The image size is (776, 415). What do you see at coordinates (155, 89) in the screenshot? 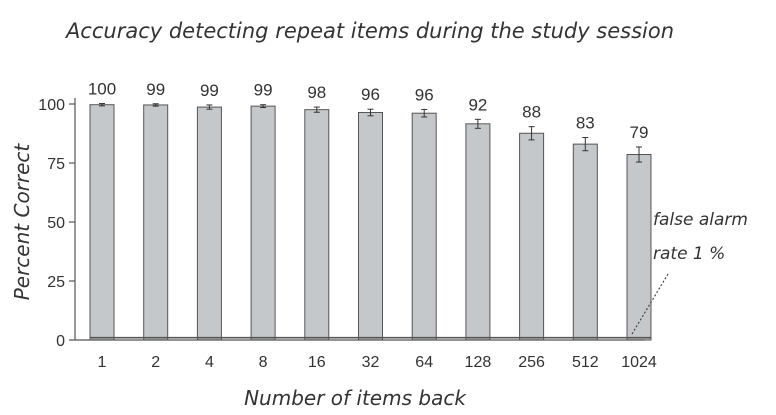
I see `data-label-2: 99` at bounding box center [155, 89].